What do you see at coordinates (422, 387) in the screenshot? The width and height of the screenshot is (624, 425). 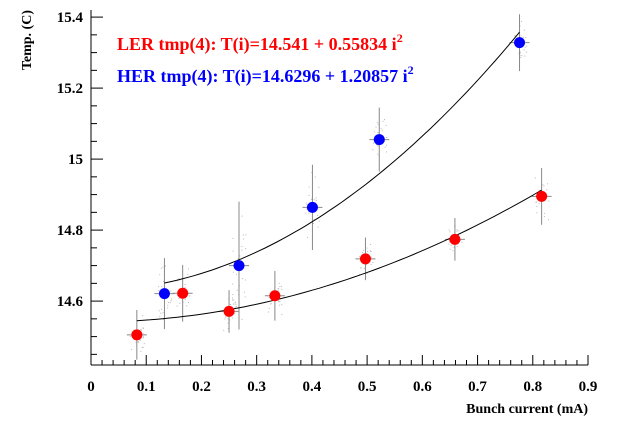 I see `x-tick-label: 0.6` at bounding box center [422, 387].